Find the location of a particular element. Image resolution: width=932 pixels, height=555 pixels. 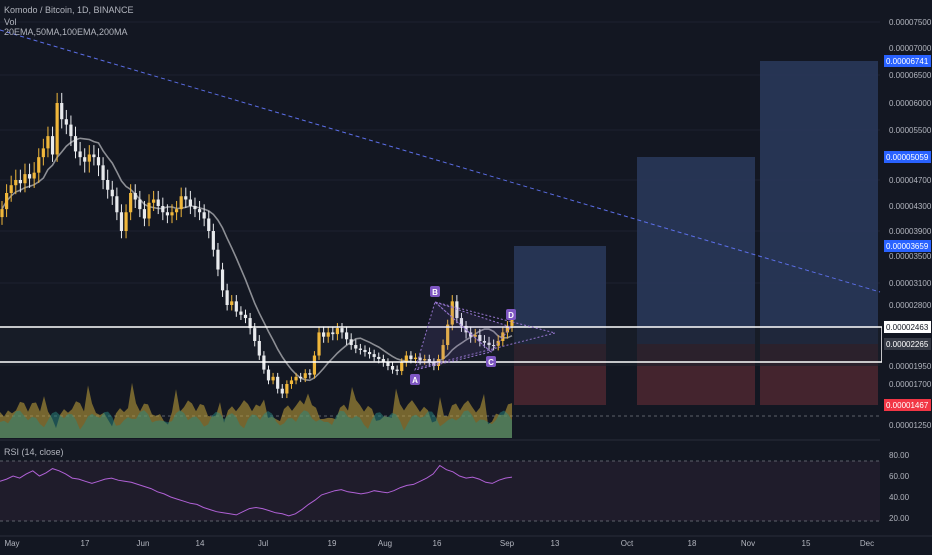

price-tick-label: 0.00006000 is located at coordinates (910, 103).